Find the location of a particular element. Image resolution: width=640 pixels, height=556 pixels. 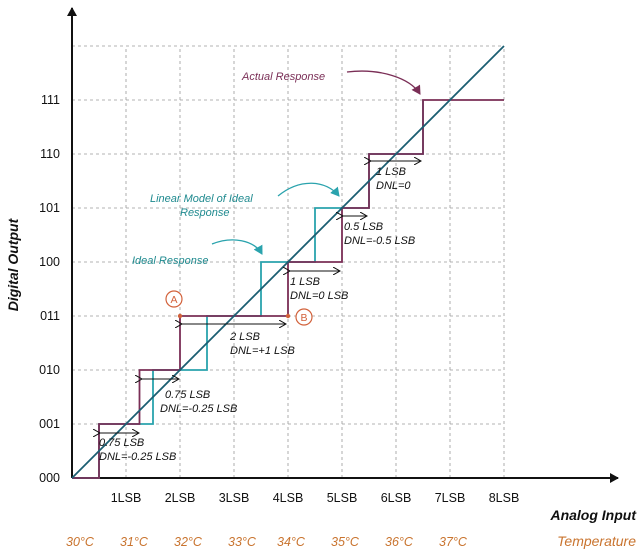

linear-model-arrow is located at coordinates (308, 189).